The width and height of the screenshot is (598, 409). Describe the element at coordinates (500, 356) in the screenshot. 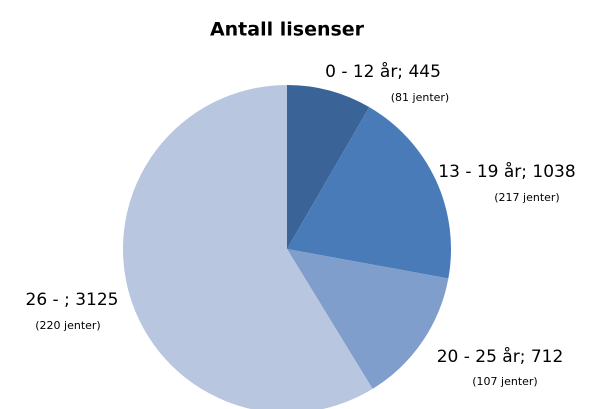

I see `slice-label: 20 - 25 år; 712` at that location.